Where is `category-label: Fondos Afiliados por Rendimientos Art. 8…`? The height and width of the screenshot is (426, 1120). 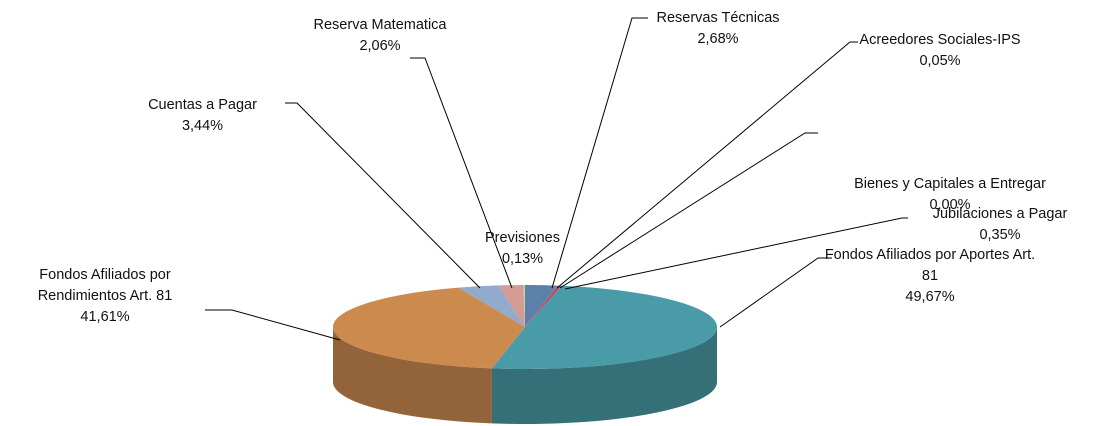 category-label: Fondos Afiliados por Rendimientos Art. 8… is located at coordinates (105, 285).